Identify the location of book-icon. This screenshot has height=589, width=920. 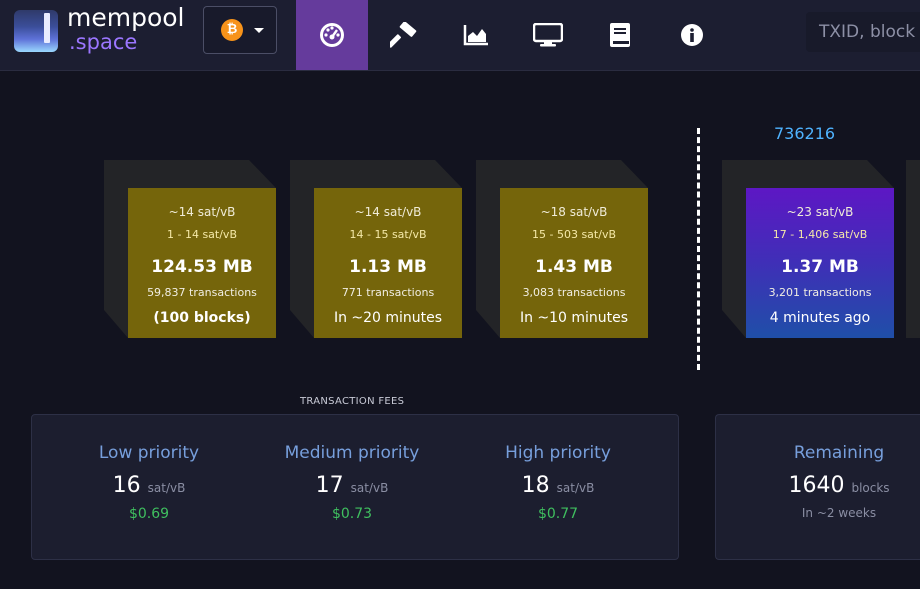
(620, 35).